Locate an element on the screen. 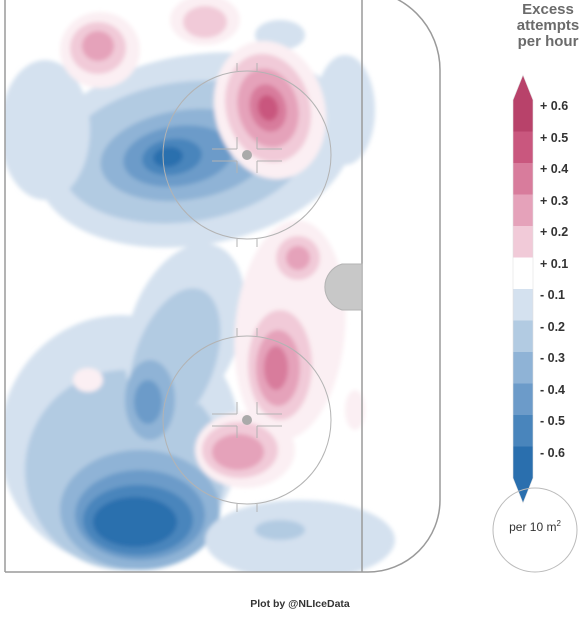 The image size is (582, 618). colorbar-tick-label: - 0.6 is located at coordinates (553, 452).